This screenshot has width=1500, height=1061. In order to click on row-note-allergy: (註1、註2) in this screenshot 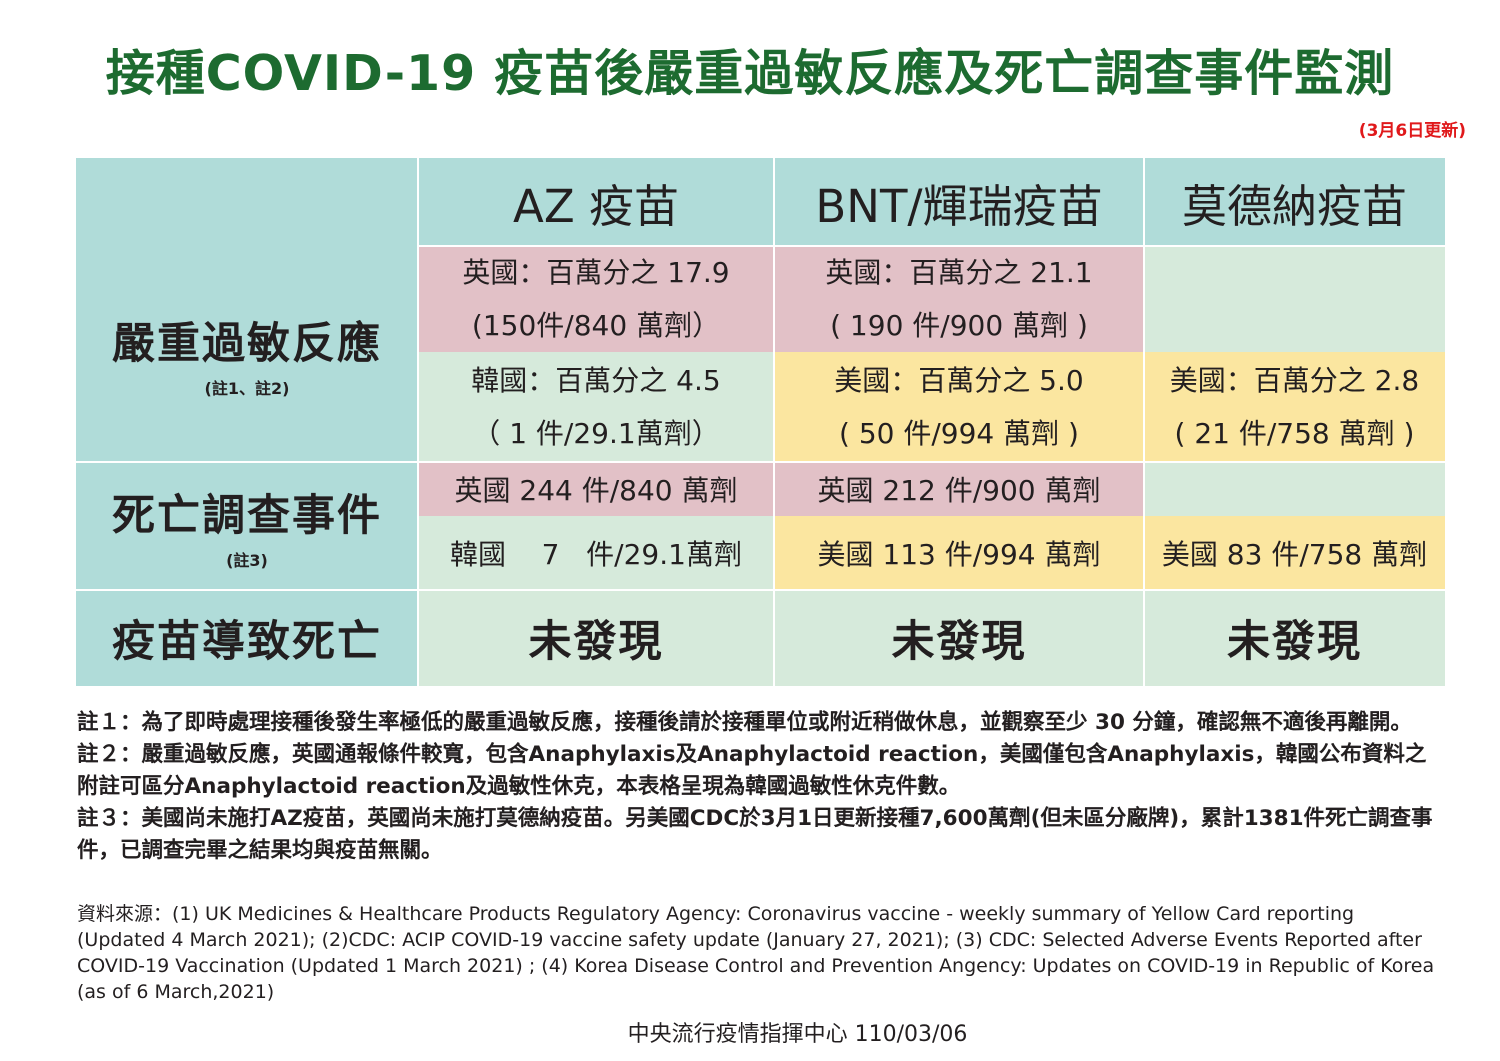, I will do `click(247, 388)`.